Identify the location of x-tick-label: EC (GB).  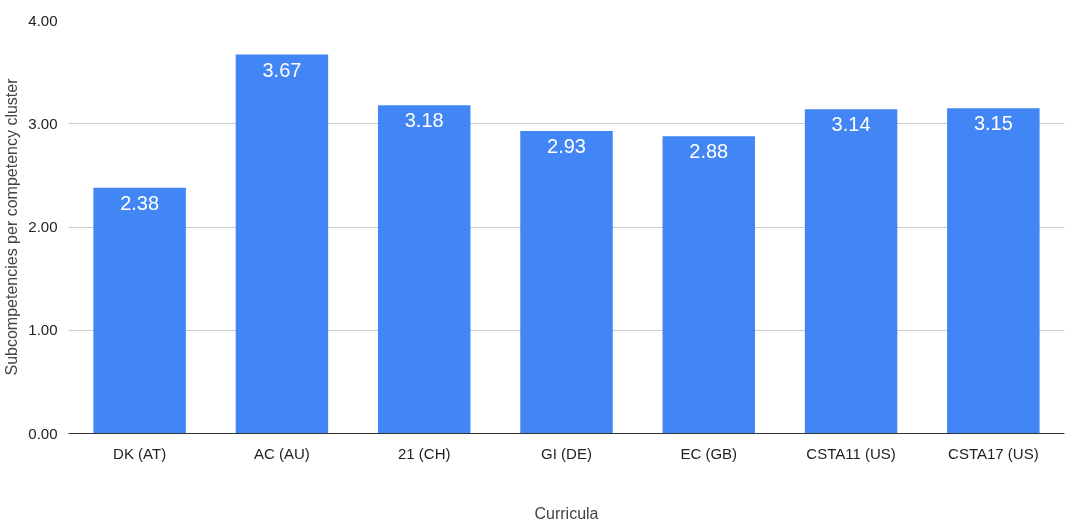
(709, 453).